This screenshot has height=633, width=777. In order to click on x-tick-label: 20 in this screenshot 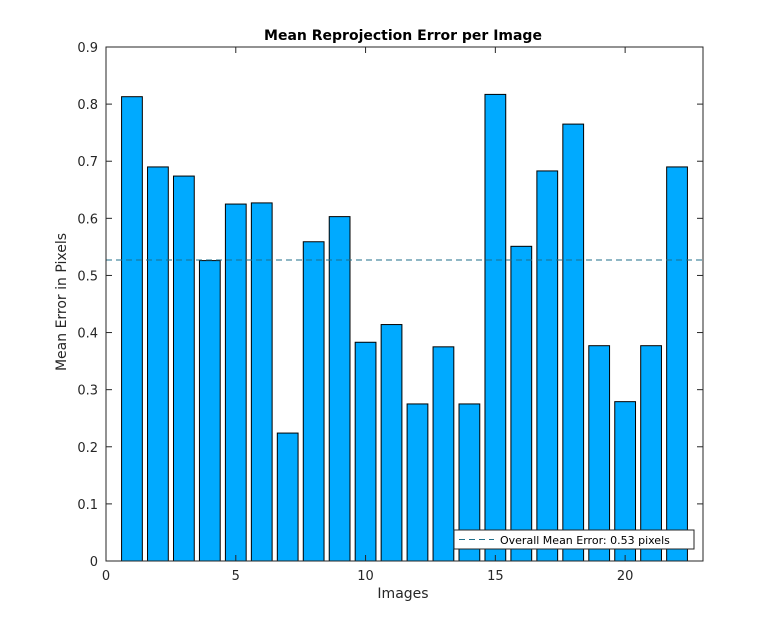, I will do `click(625, 576)`.